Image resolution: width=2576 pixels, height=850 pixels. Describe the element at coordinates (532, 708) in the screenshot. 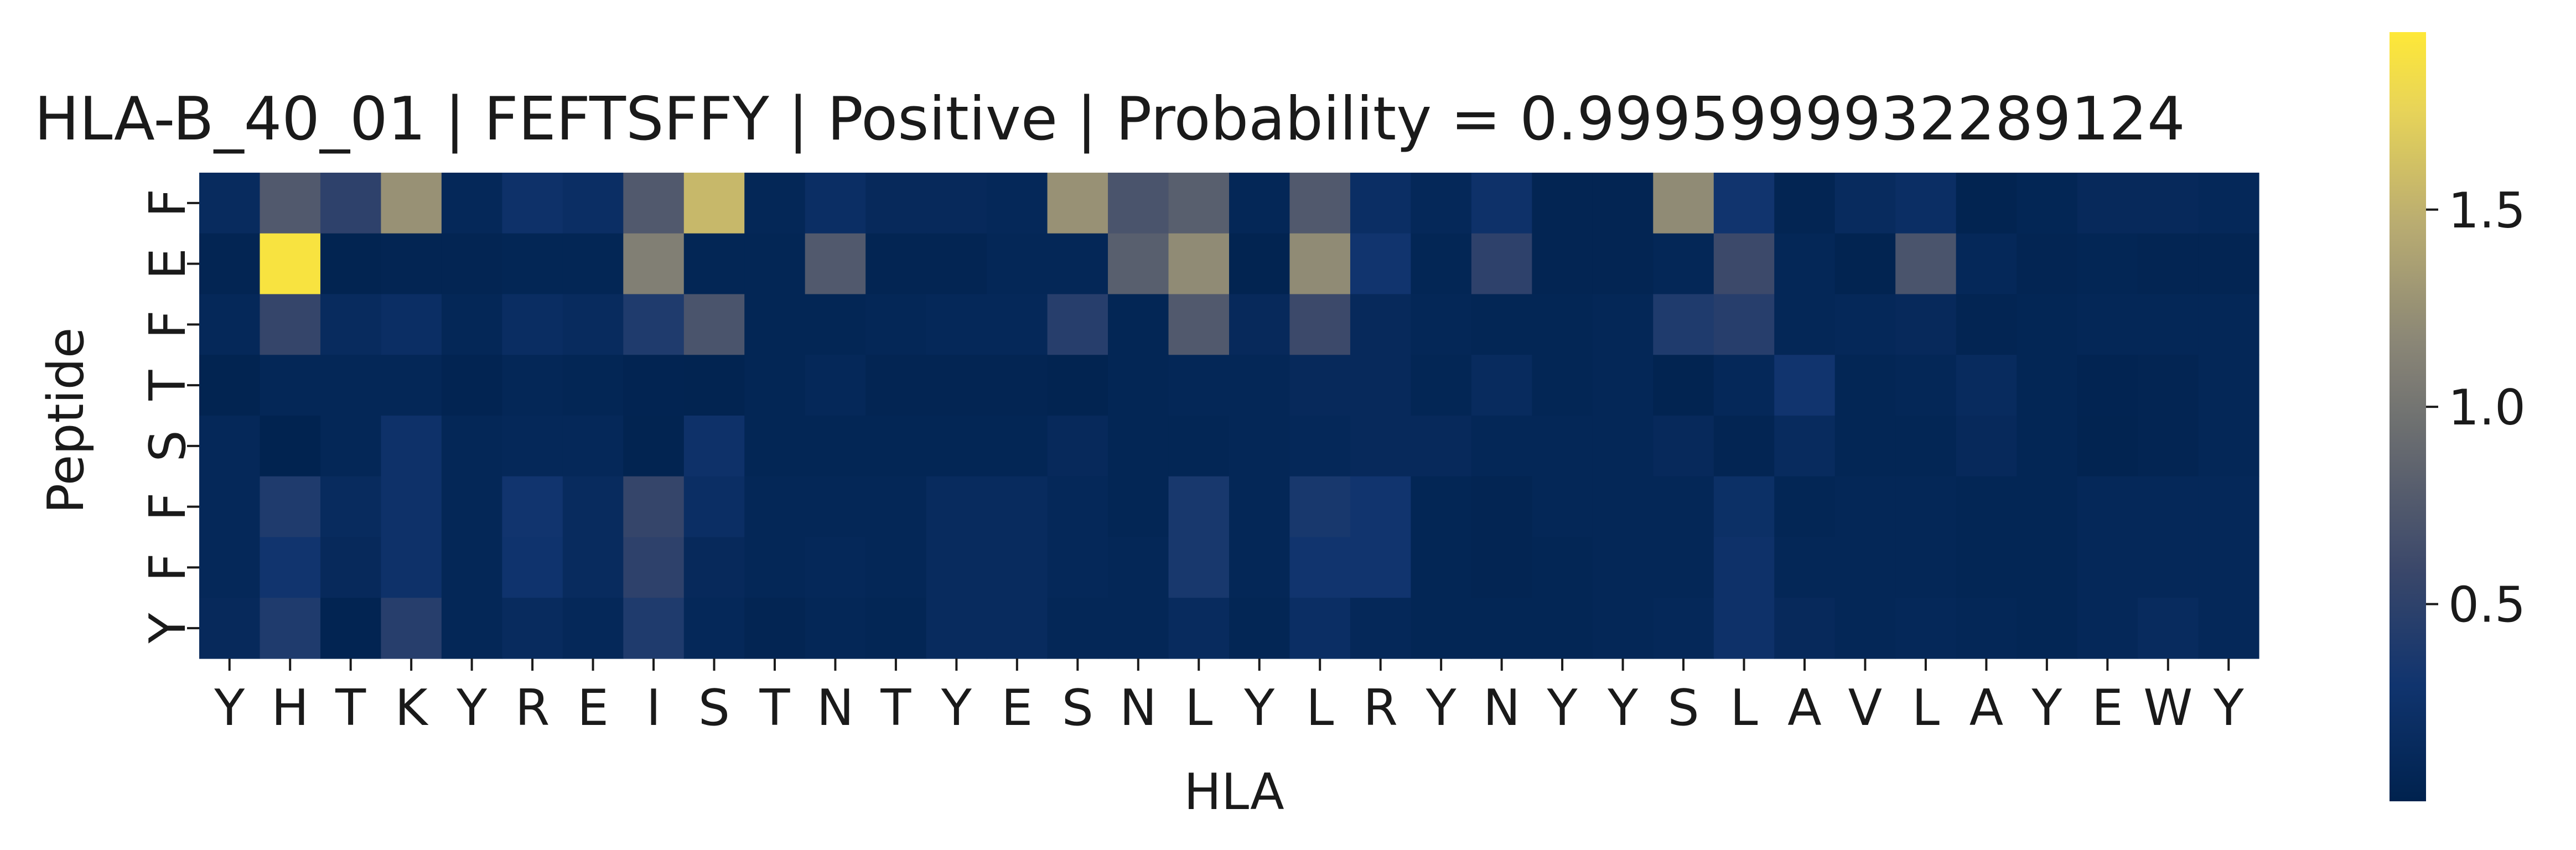

I see `x-tick-label: R` at that location.